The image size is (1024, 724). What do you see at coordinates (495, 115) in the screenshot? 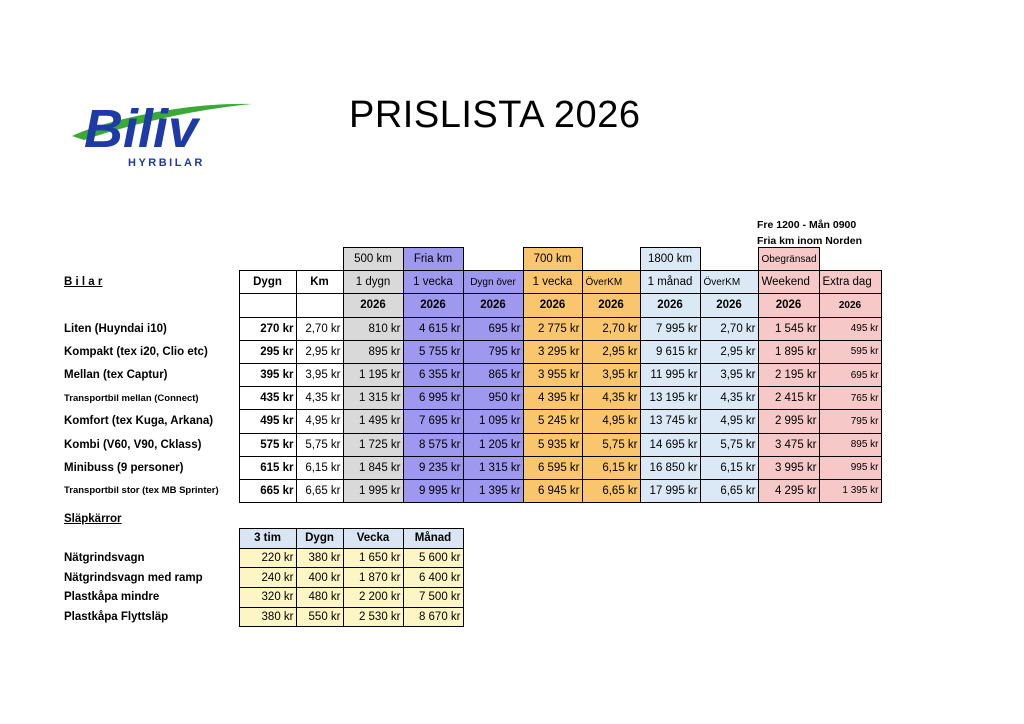
I see `page-title: PRISLISTA 2026` at bounding box center [495, 115].